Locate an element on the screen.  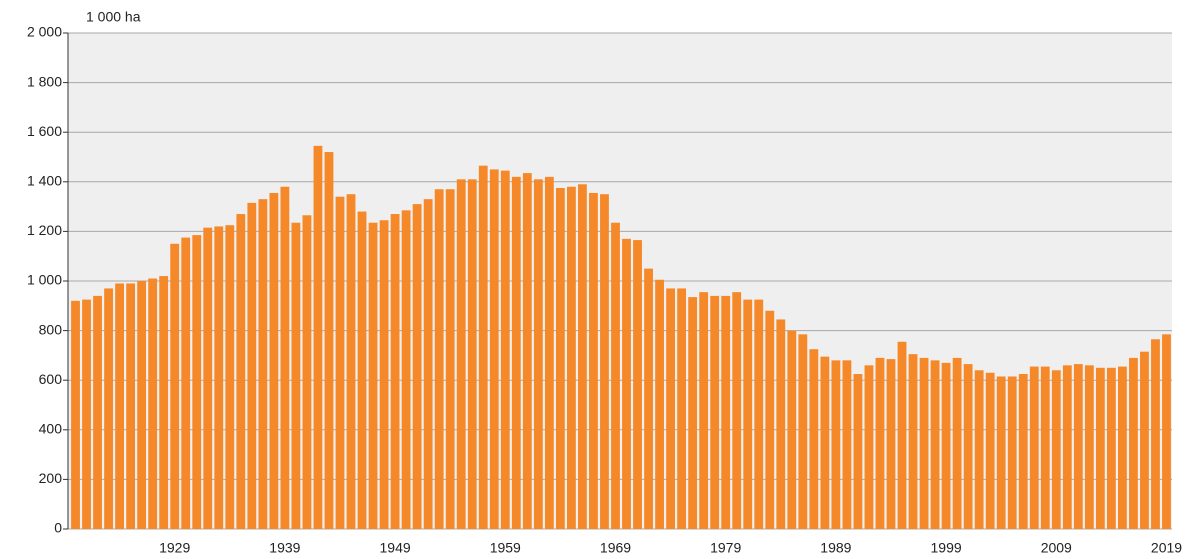
y-tick-label: 1 400 is located at coordinates (44, 181).